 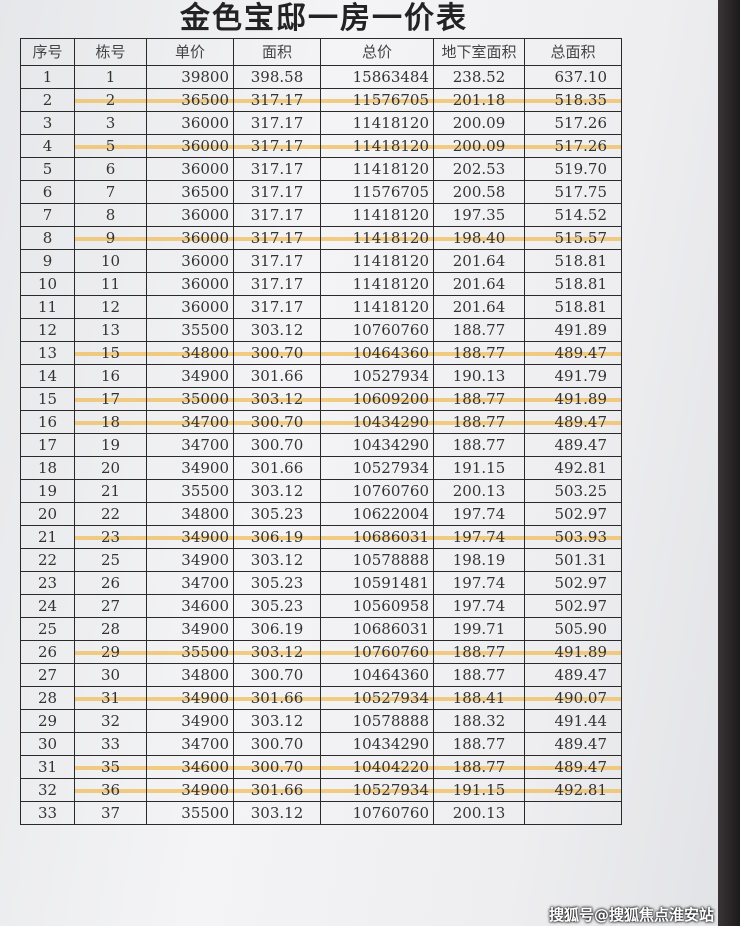 What do you see at coordinates (573, 721) in the screenshot?
I see `cell-total-area: 491.44` at bounding box center [573, 721].